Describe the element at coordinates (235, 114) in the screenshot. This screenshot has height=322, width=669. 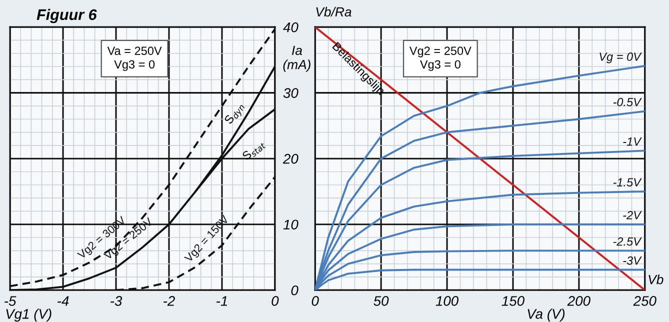
I see `annotation: S$_{dyn}$` at that location.